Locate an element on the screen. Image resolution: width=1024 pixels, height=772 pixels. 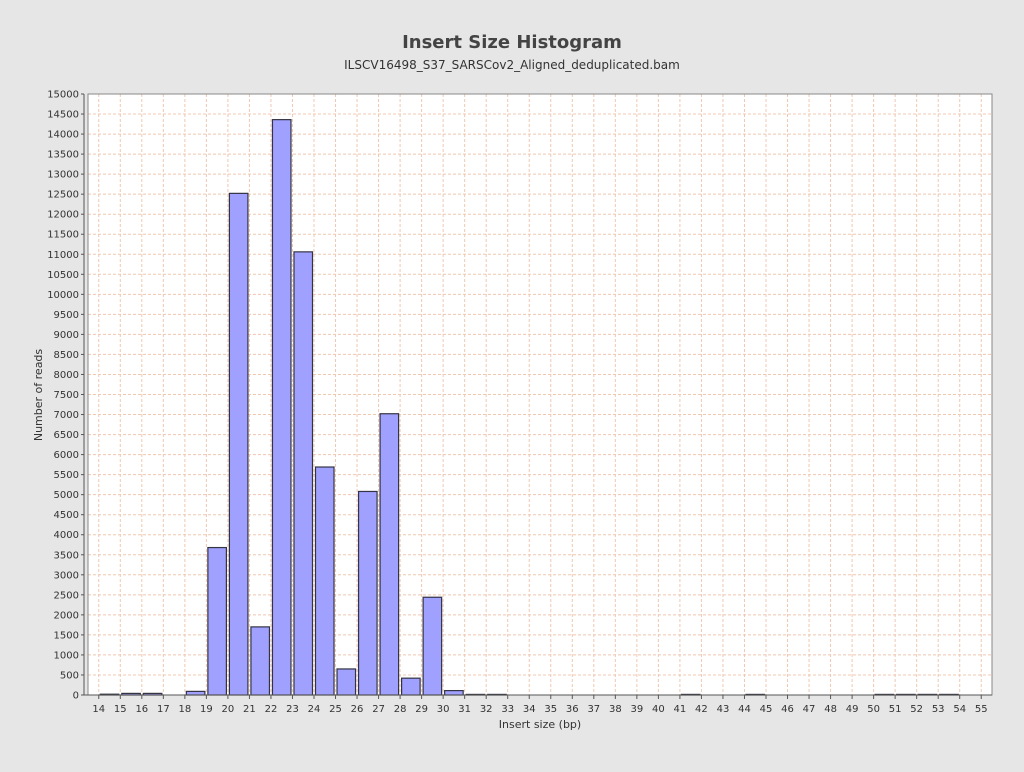
y-tick-label: 10000 is located at coordinates (63, 295).